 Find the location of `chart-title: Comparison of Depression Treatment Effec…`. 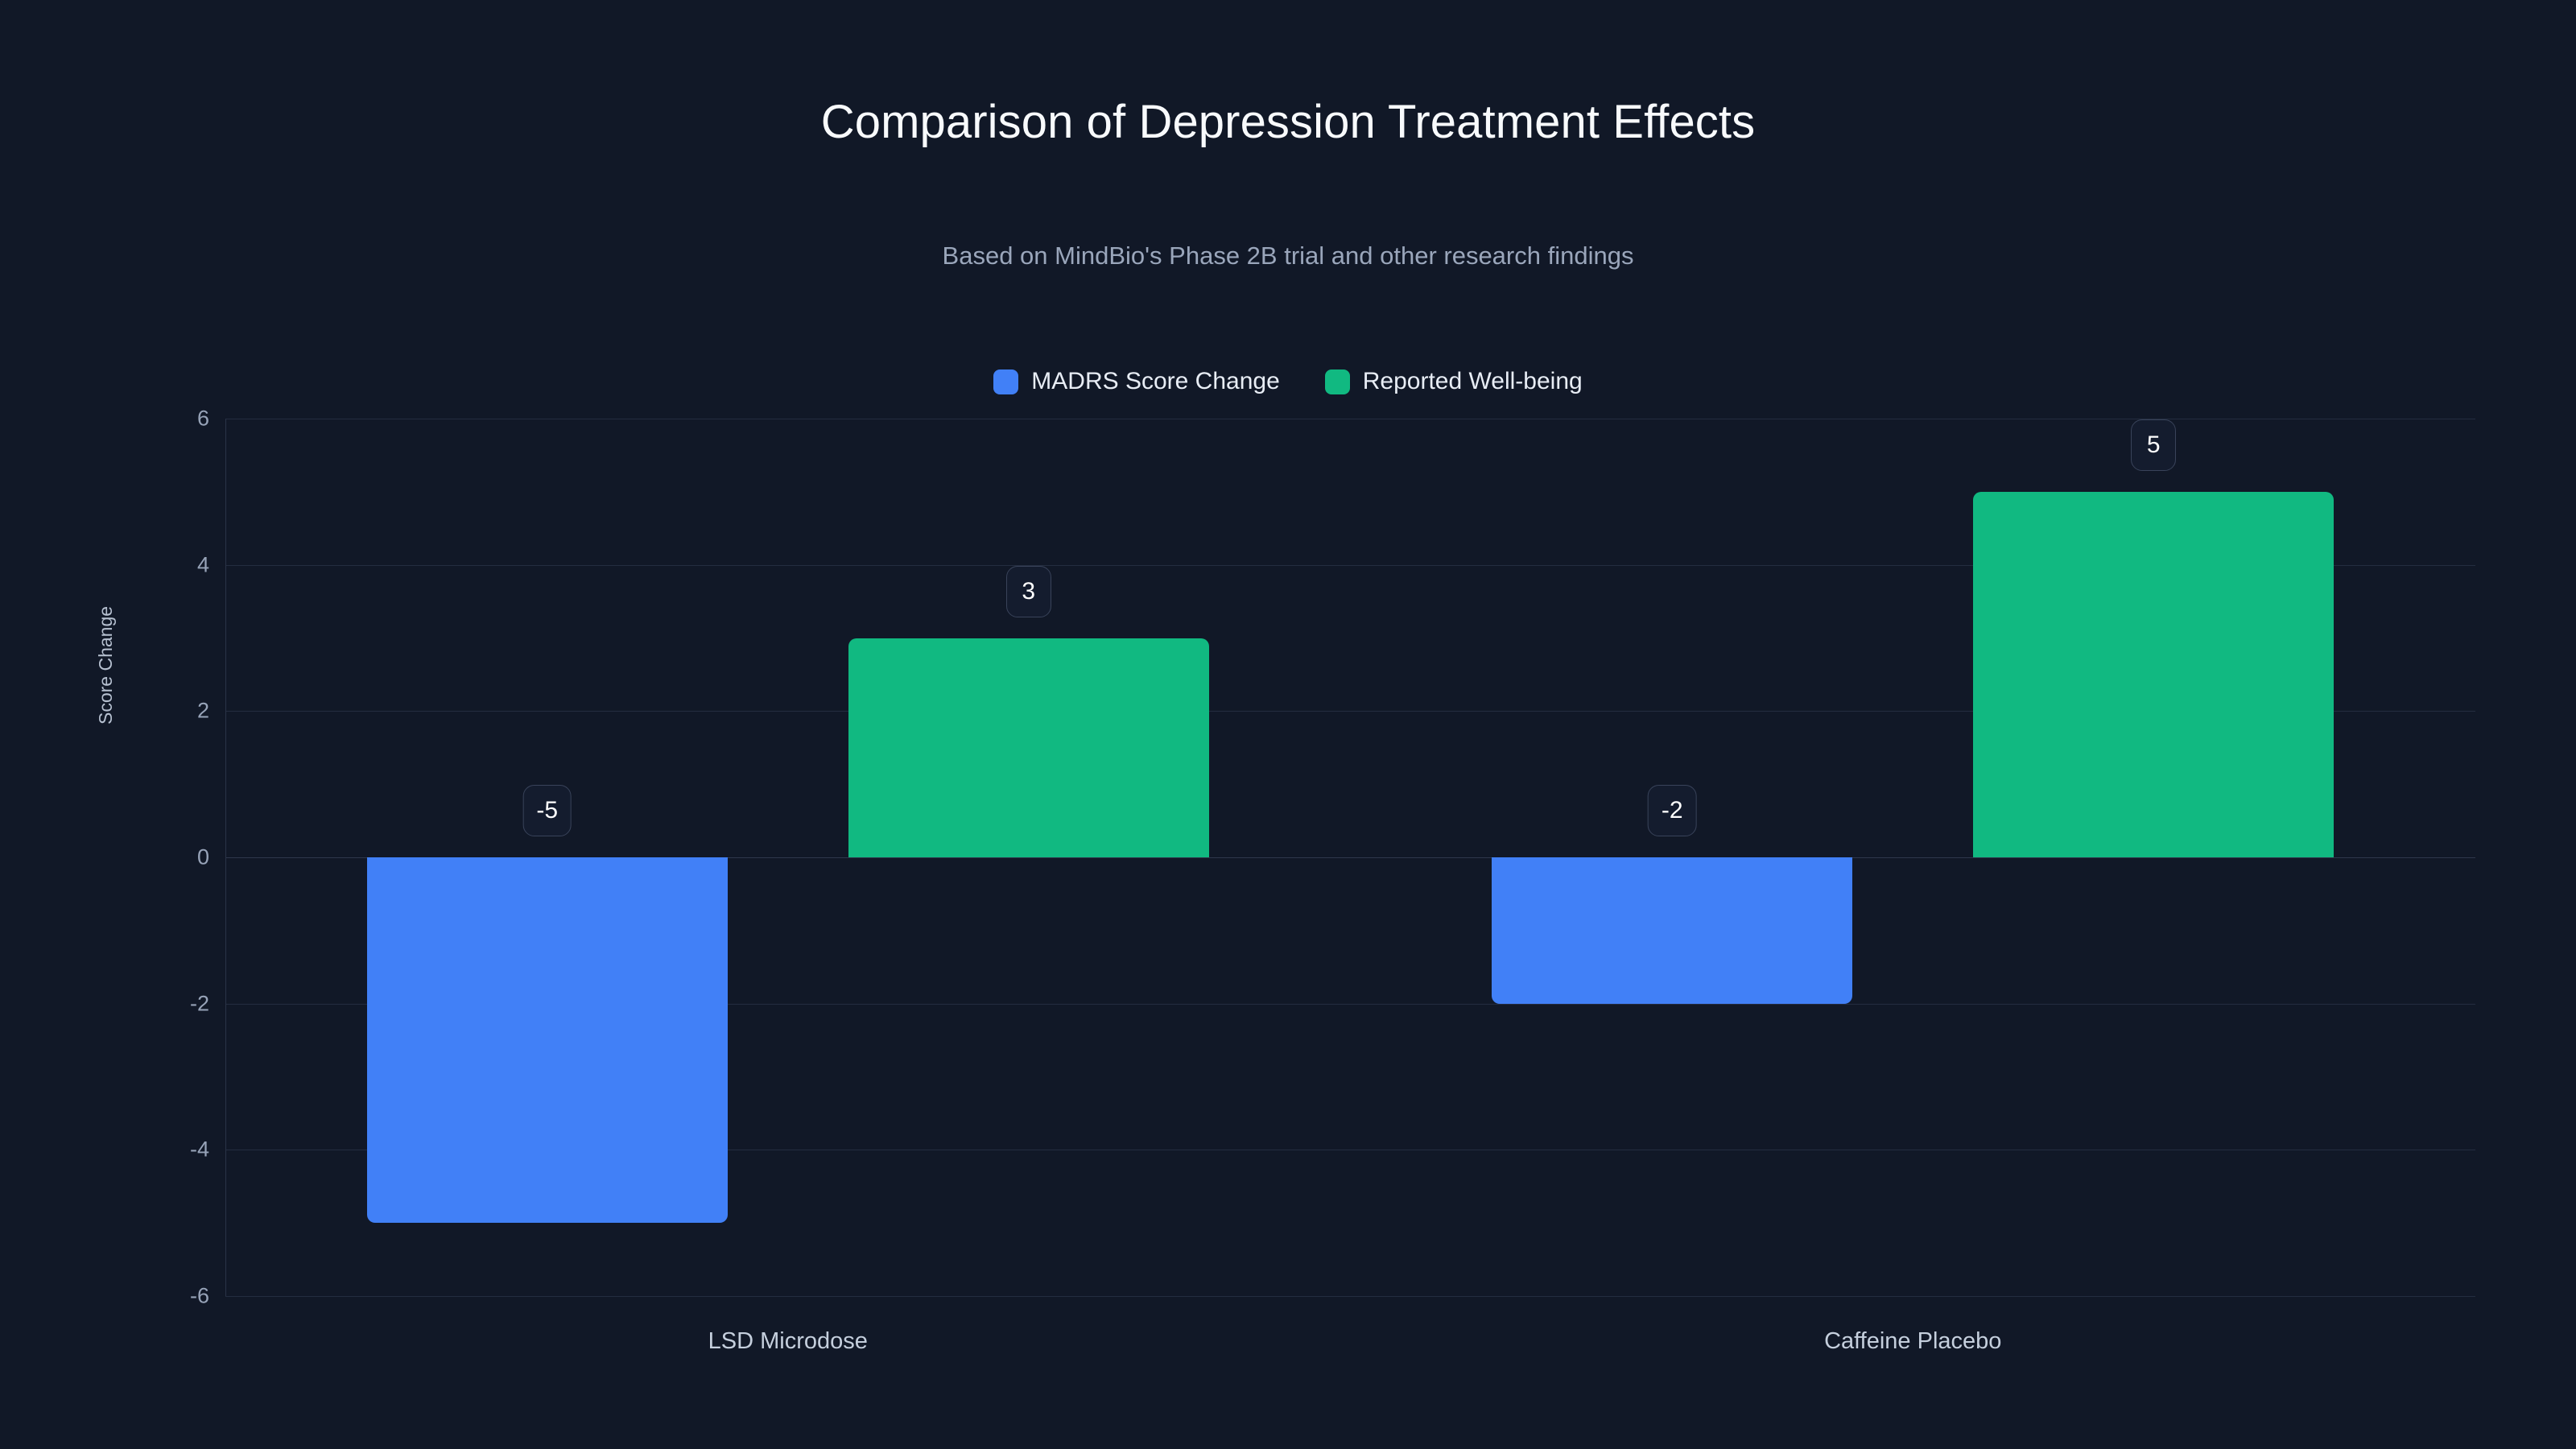

chart-title: Comparison of Depression Treatment Effec… is located at coordinates (1288, 122).